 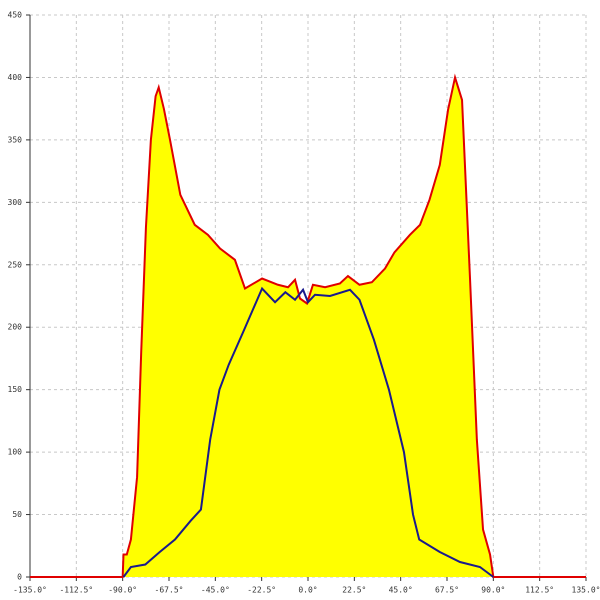 What do you see at coordinates (307, 590) in the screenshot?
I see `x-tick-label: 0.0°` at bounding box center [307, 590].